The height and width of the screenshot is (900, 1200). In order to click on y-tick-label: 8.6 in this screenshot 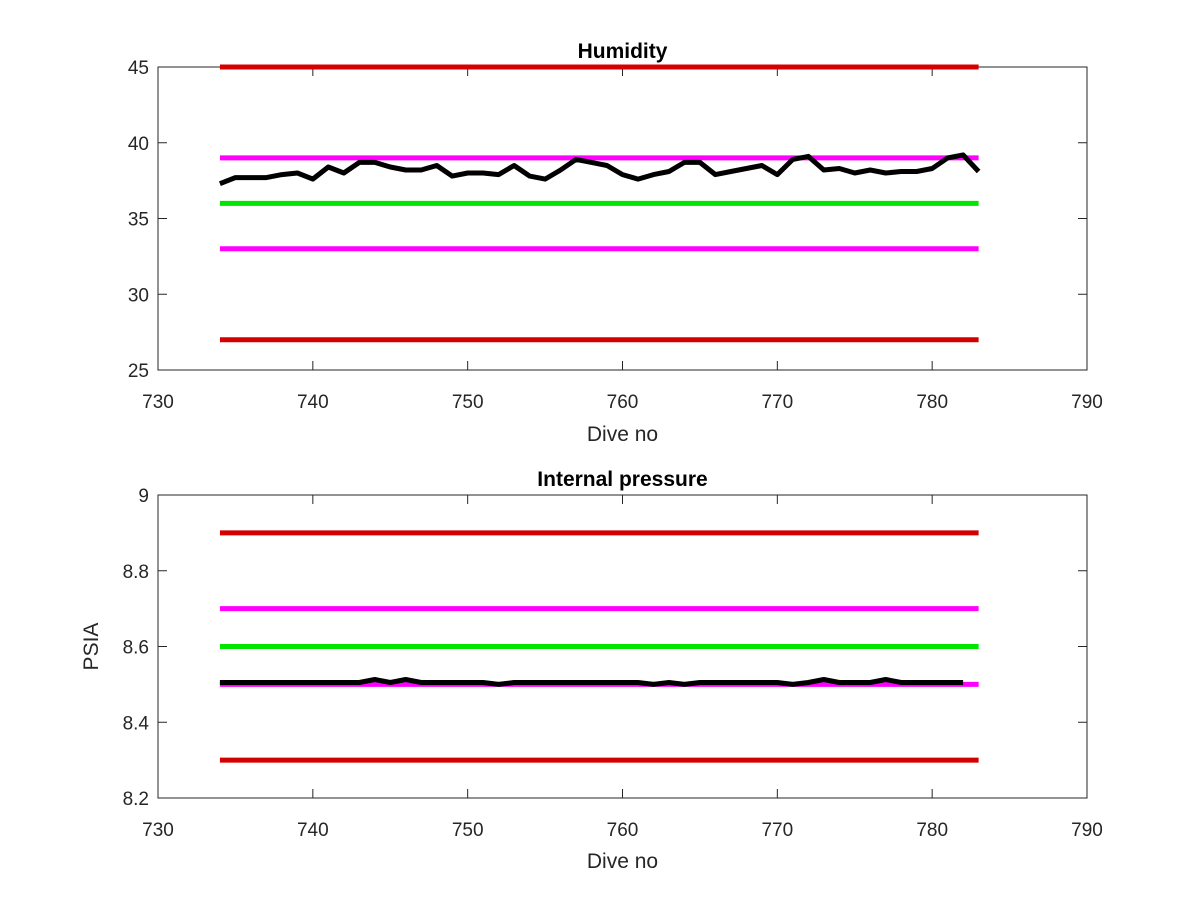, I will do `click(136, 648)`.